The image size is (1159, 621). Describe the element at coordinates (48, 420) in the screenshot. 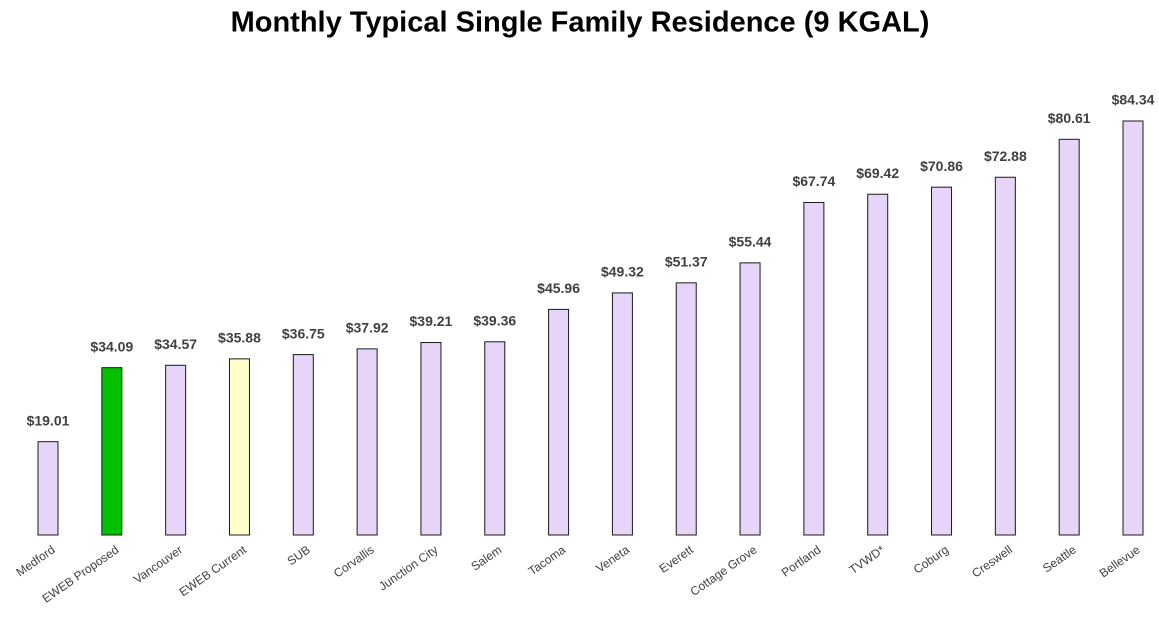

I see `value-label: $19.01` at that location.